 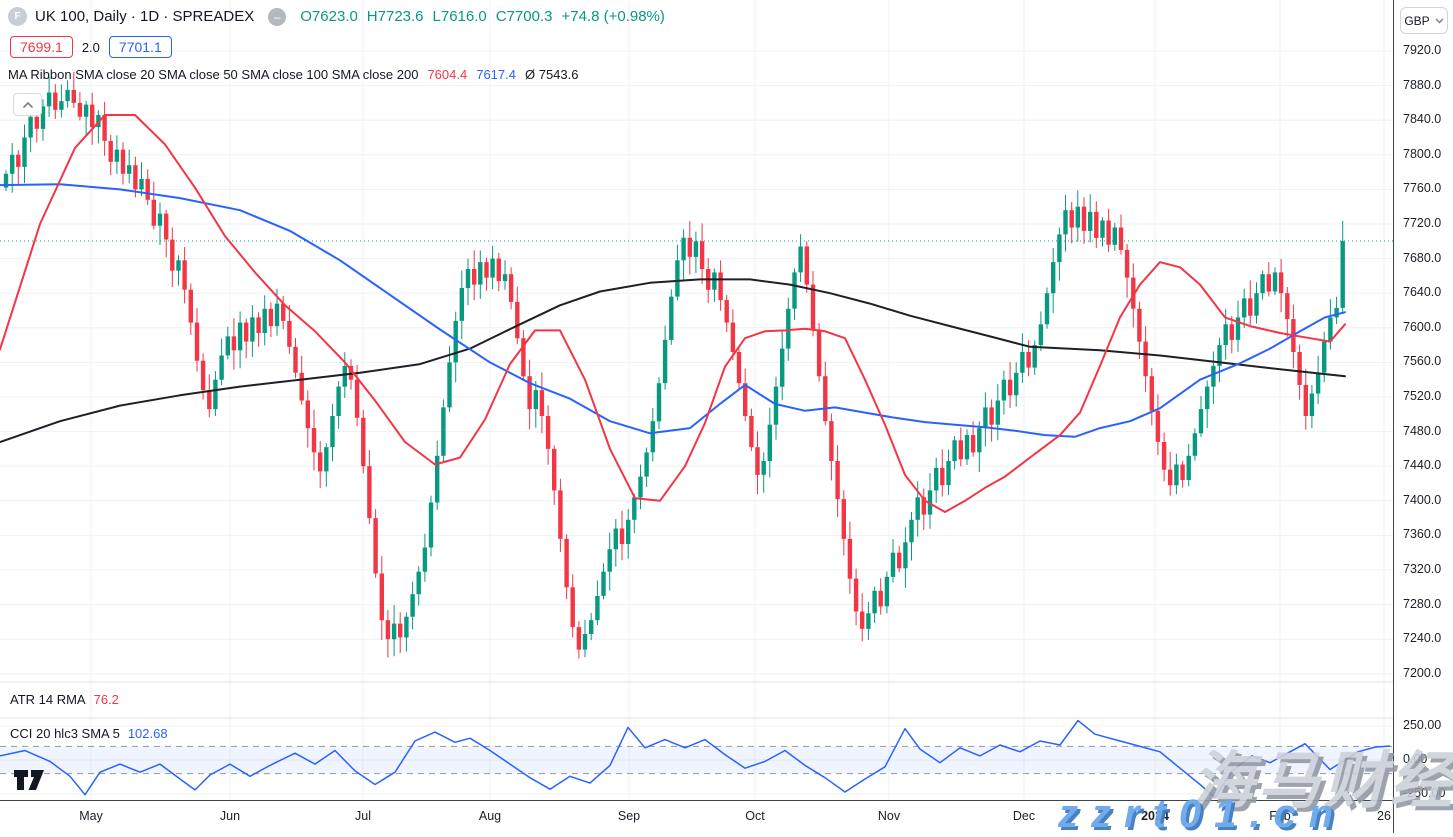 I want to click on cci-tick-label: -250.00, so click(x=1424, y=793).